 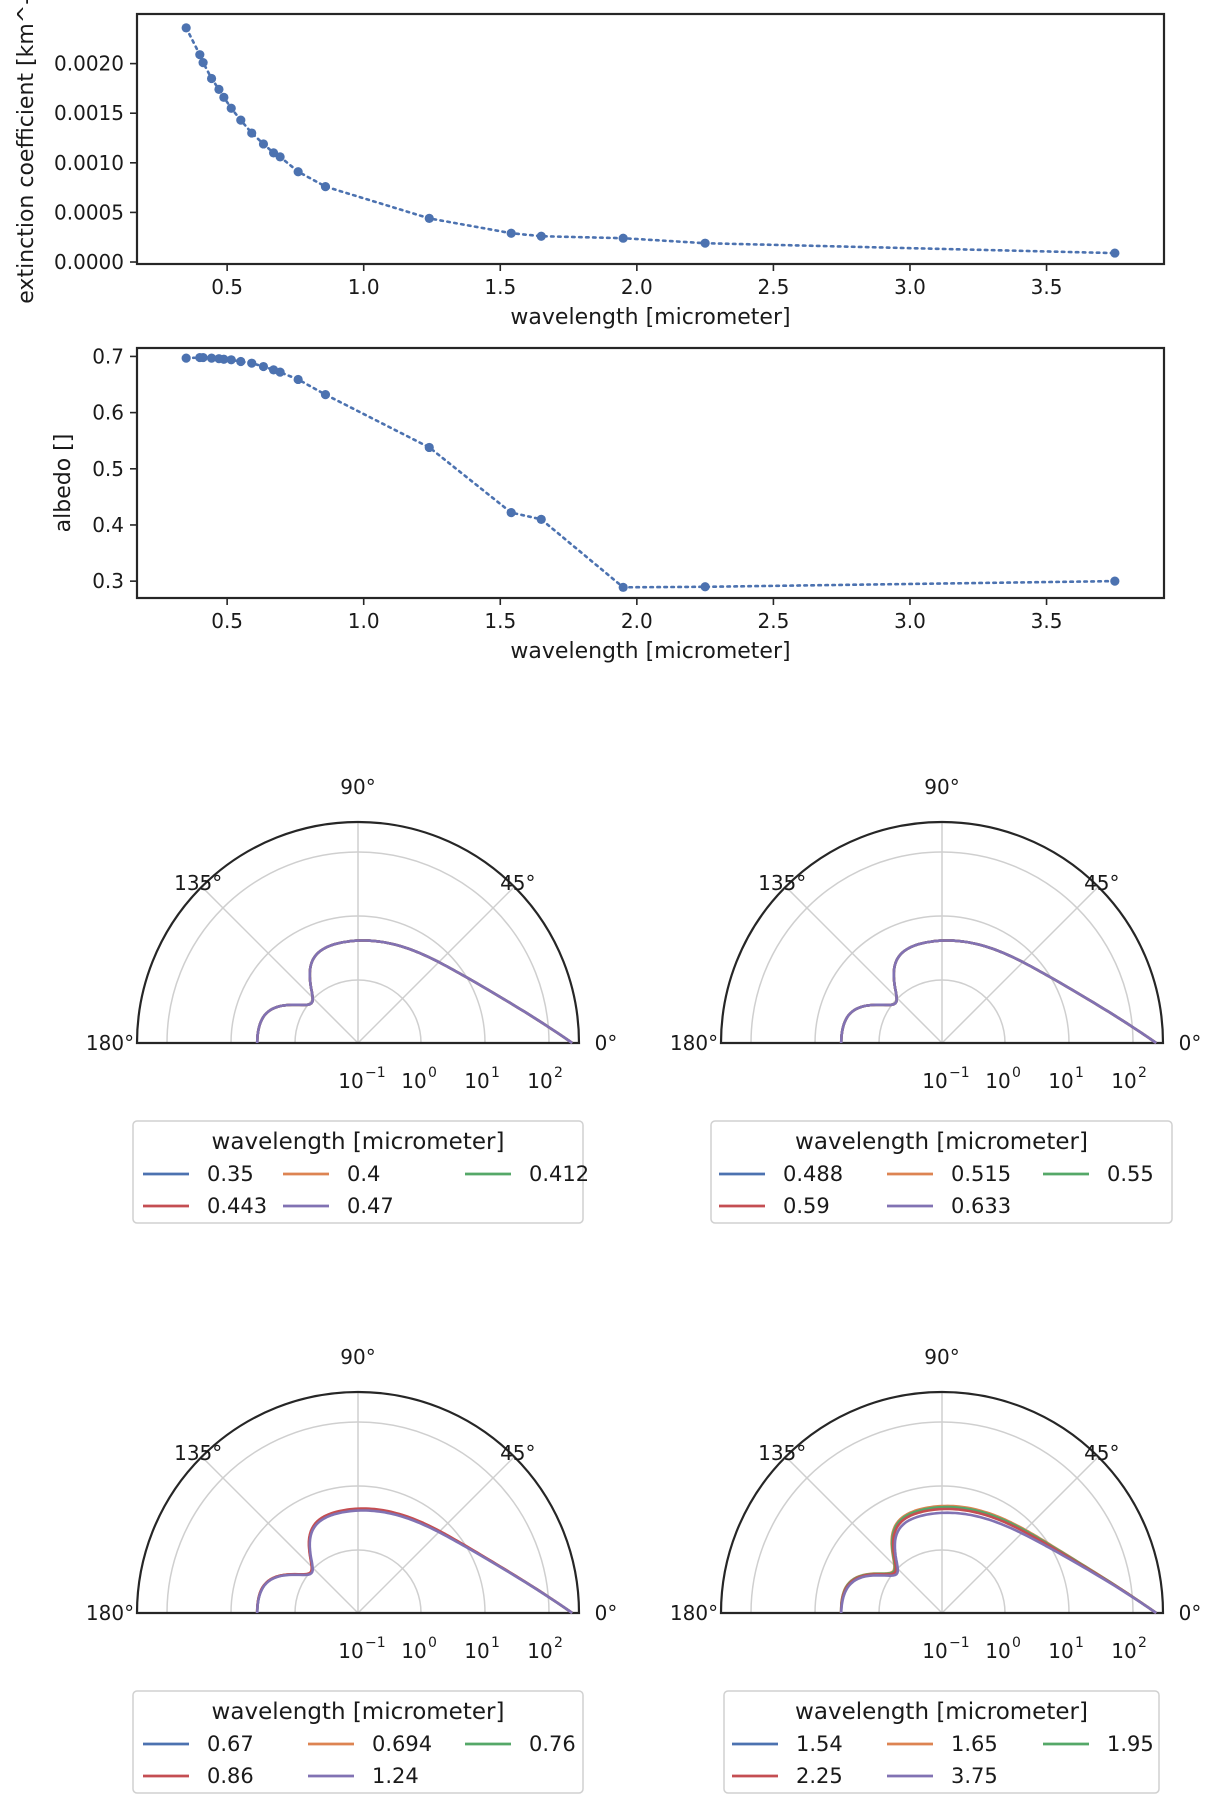 What do you see at coordinates (230, 1776) in the screenshot?
I see `legend-entry-label: 0.86` at bounding box center [230, 1776].